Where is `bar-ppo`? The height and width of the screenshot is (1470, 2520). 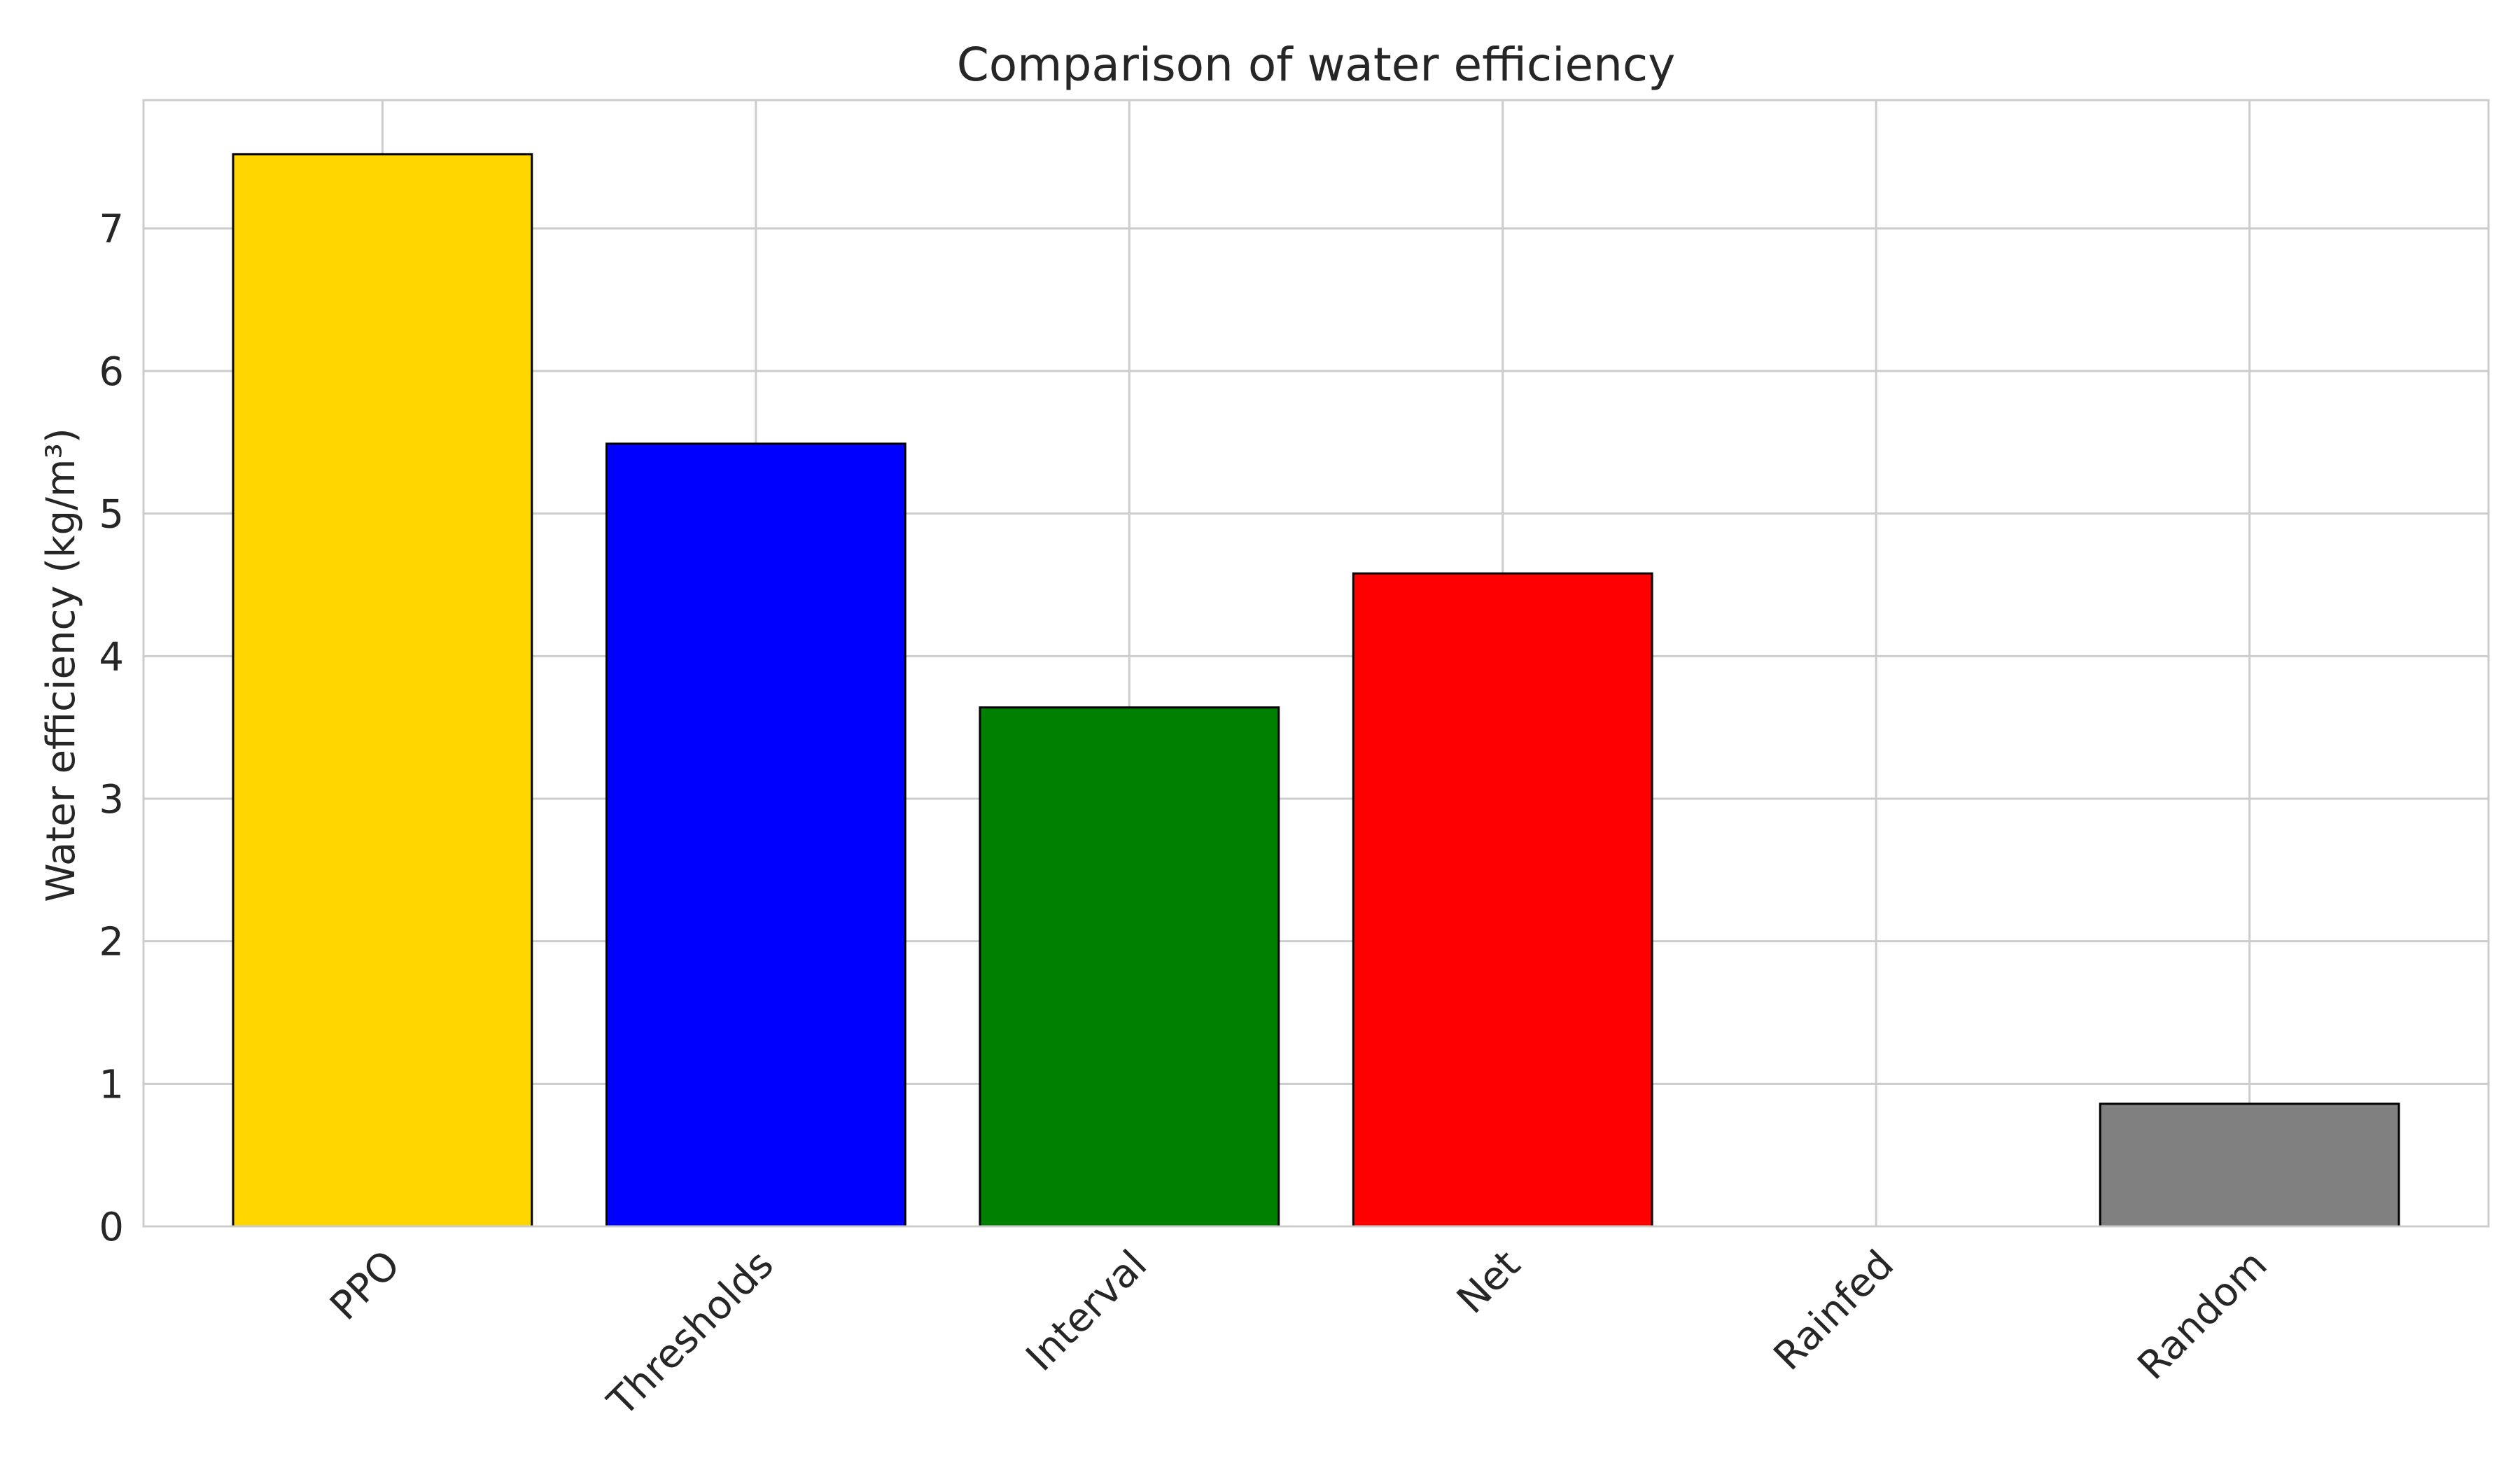 bar-ppo is located at coordinates (382, 690).